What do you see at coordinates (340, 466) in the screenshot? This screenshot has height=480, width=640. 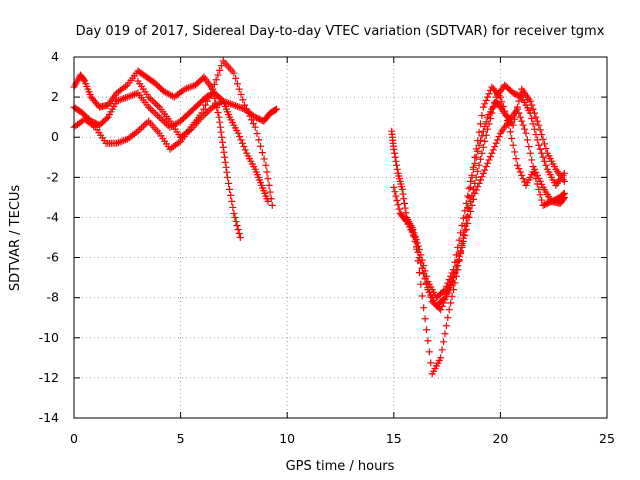 I see `x-axis-title: GPS time / hours` at bounding box center [340, 466].